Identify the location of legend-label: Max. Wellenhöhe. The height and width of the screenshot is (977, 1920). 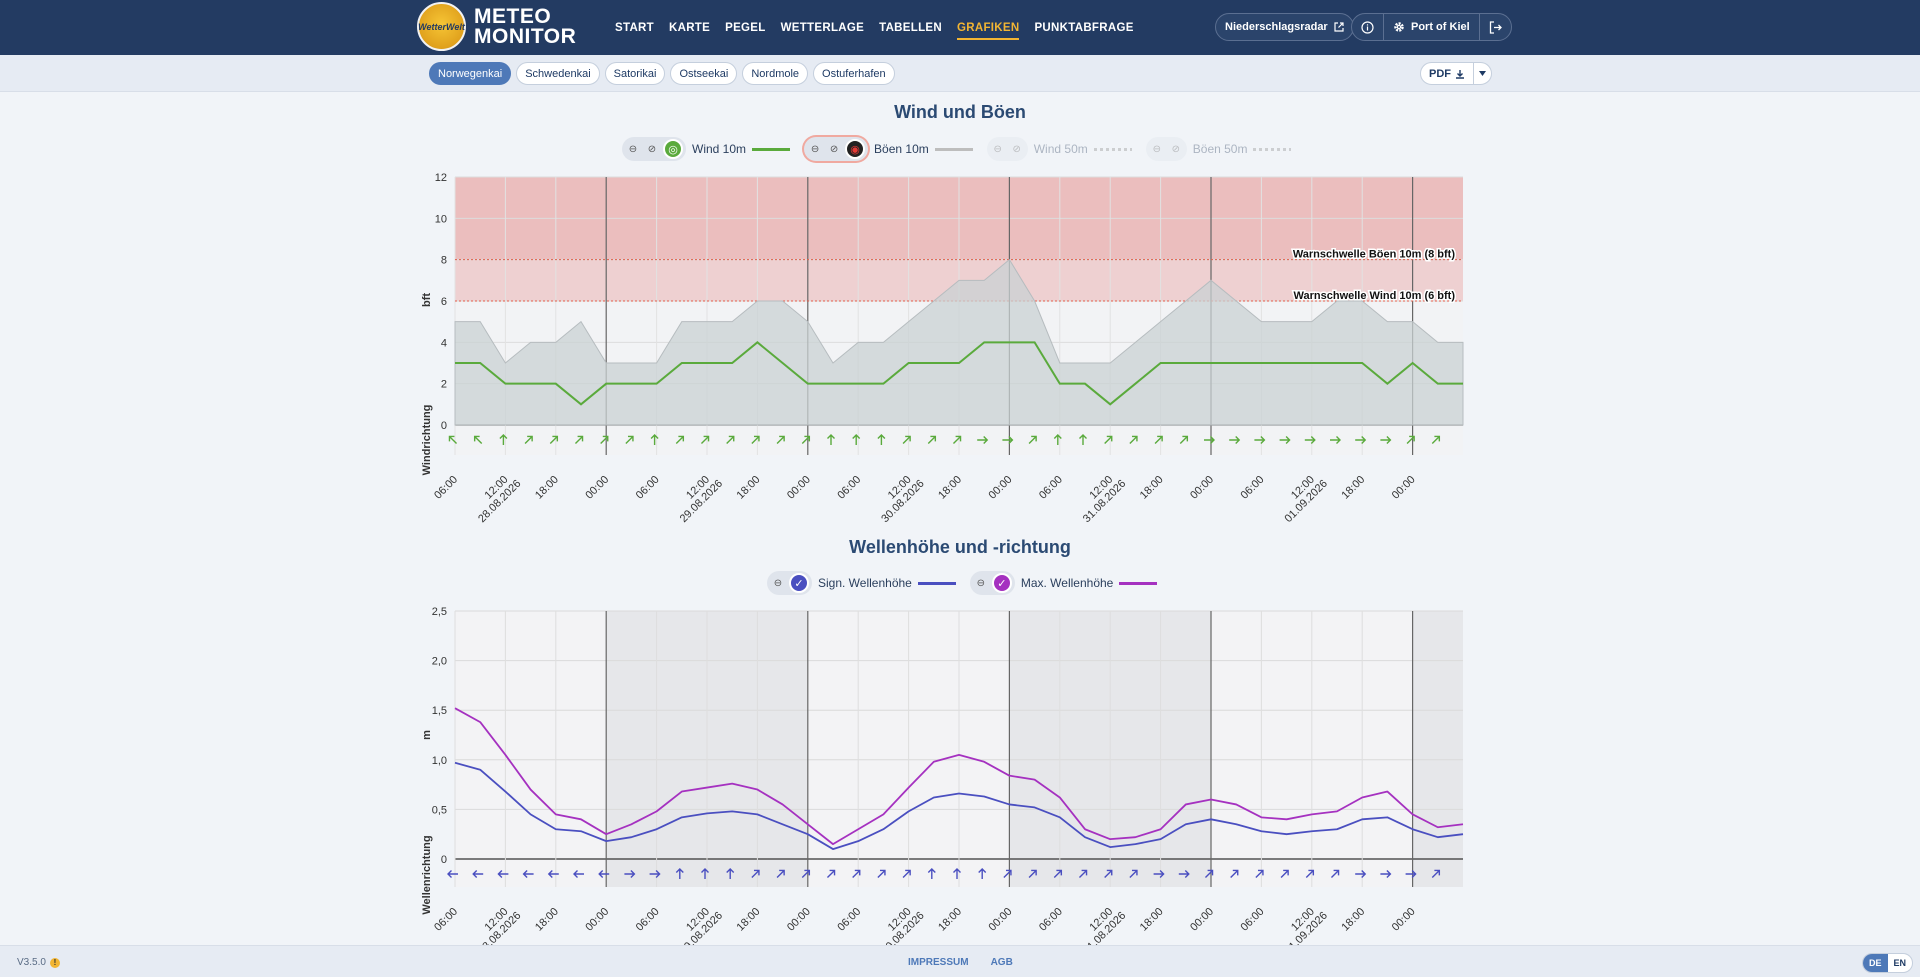
(1067, 583).